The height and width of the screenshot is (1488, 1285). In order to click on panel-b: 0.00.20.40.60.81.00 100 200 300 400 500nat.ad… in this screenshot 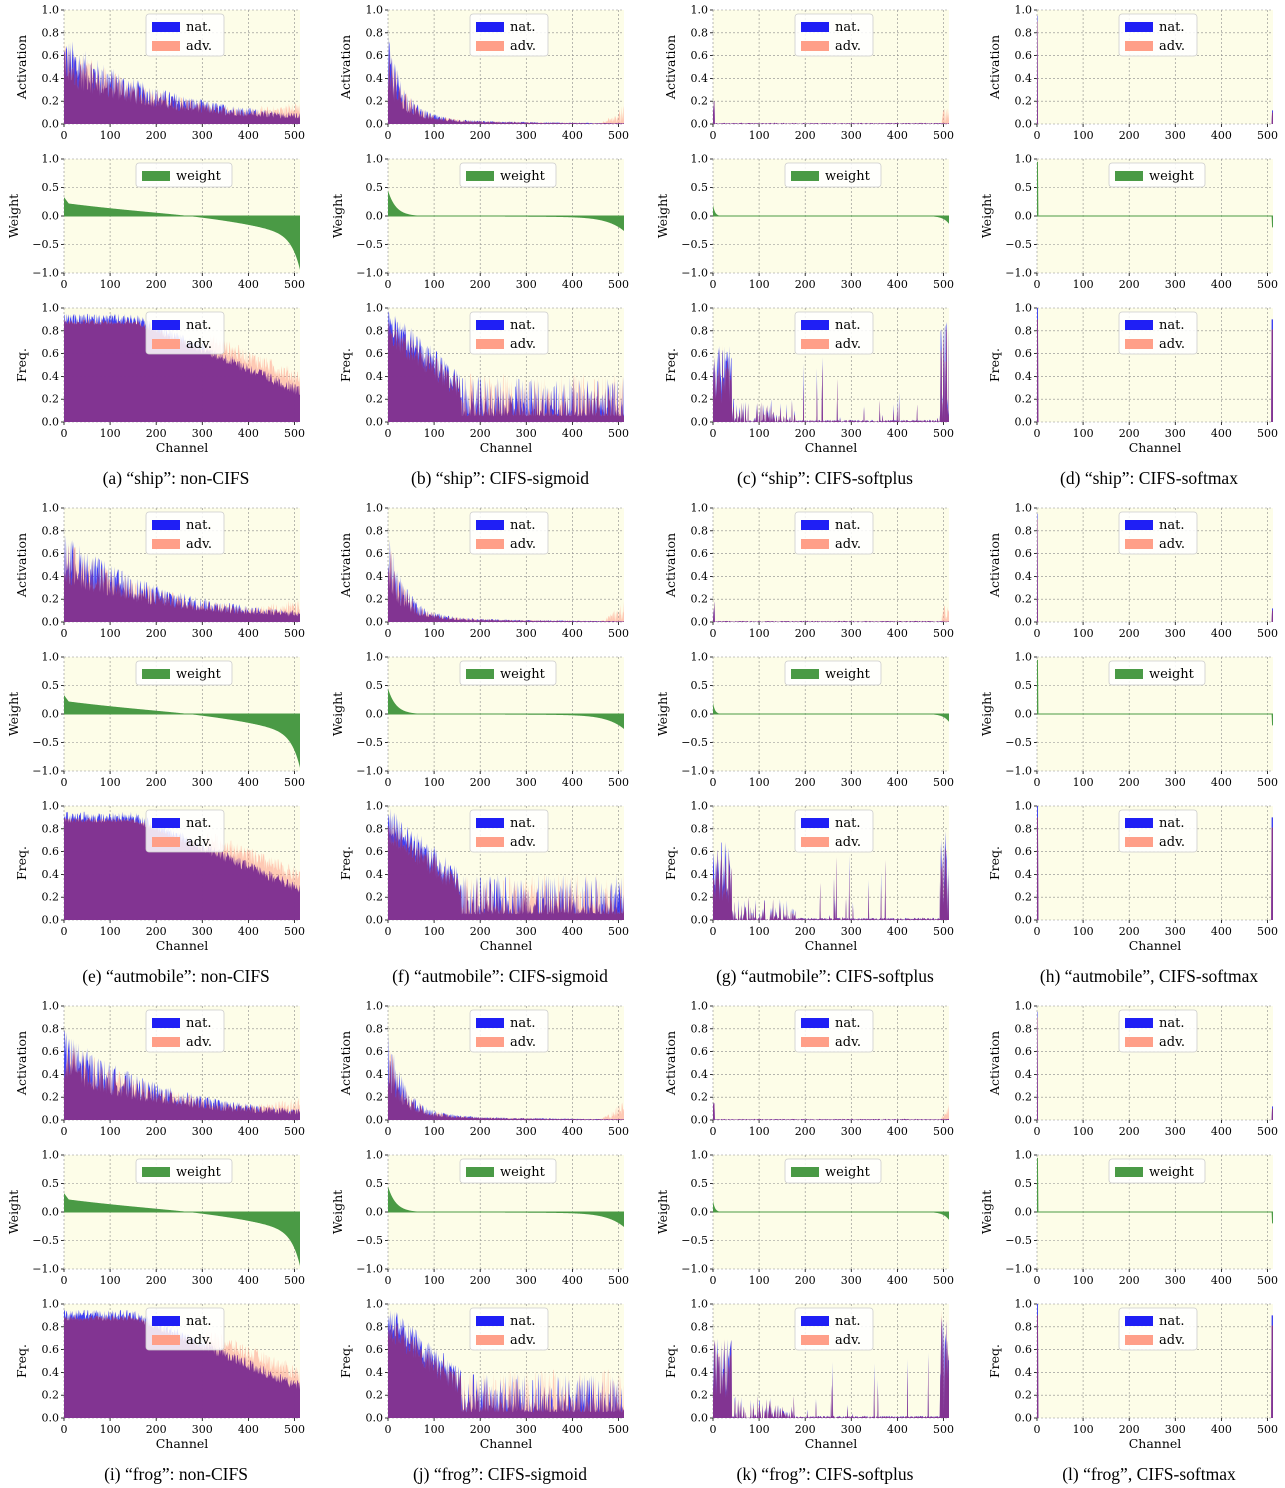, I will do `click(479, 246)`.